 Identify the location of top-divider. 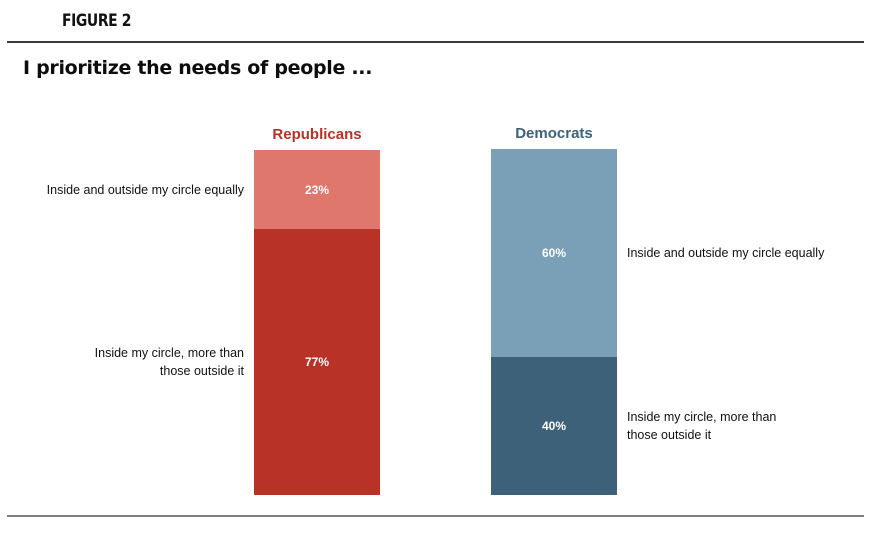
(435, 42).